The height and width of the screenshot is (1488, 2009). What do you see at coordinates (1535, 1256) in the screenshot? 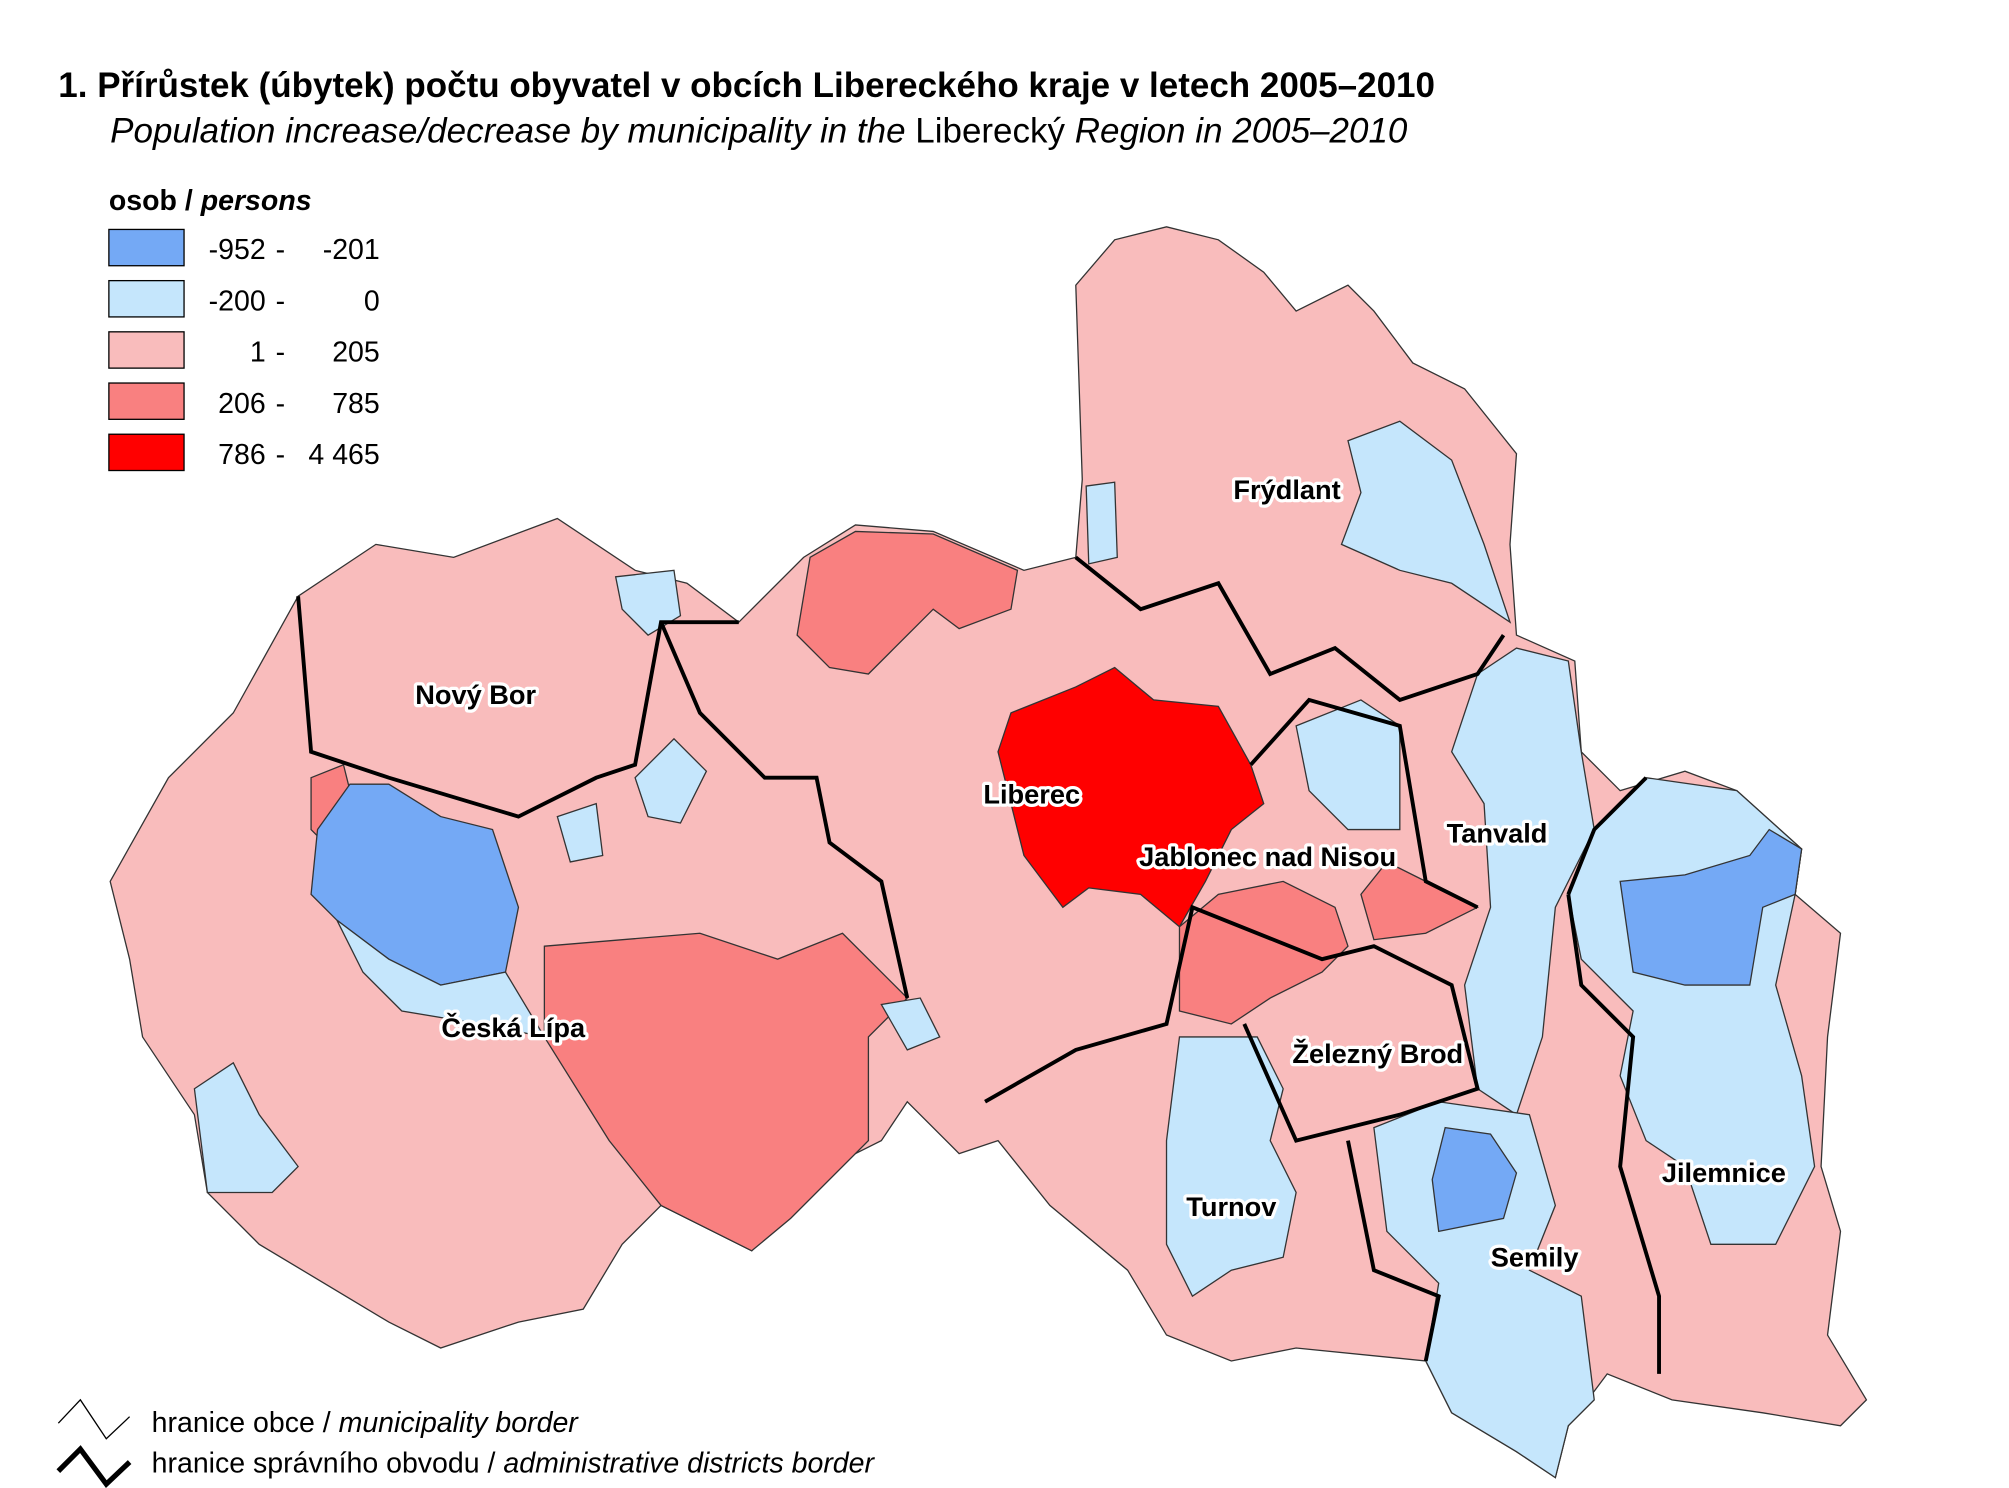
I see `district-label: Semily` at bounding box center [1535, 1256].